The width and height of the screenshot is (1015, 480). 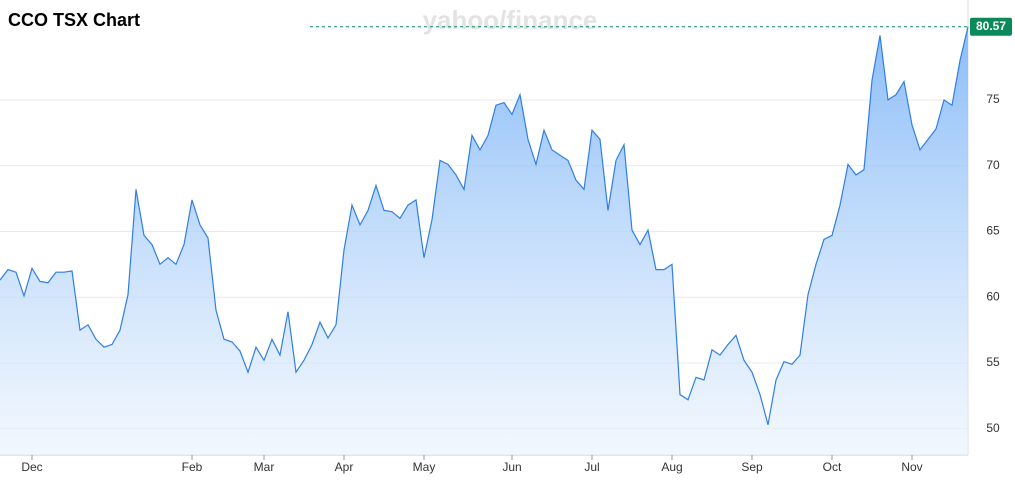 I want to click on y-tick-label: 60, so click(x=993, y=296).